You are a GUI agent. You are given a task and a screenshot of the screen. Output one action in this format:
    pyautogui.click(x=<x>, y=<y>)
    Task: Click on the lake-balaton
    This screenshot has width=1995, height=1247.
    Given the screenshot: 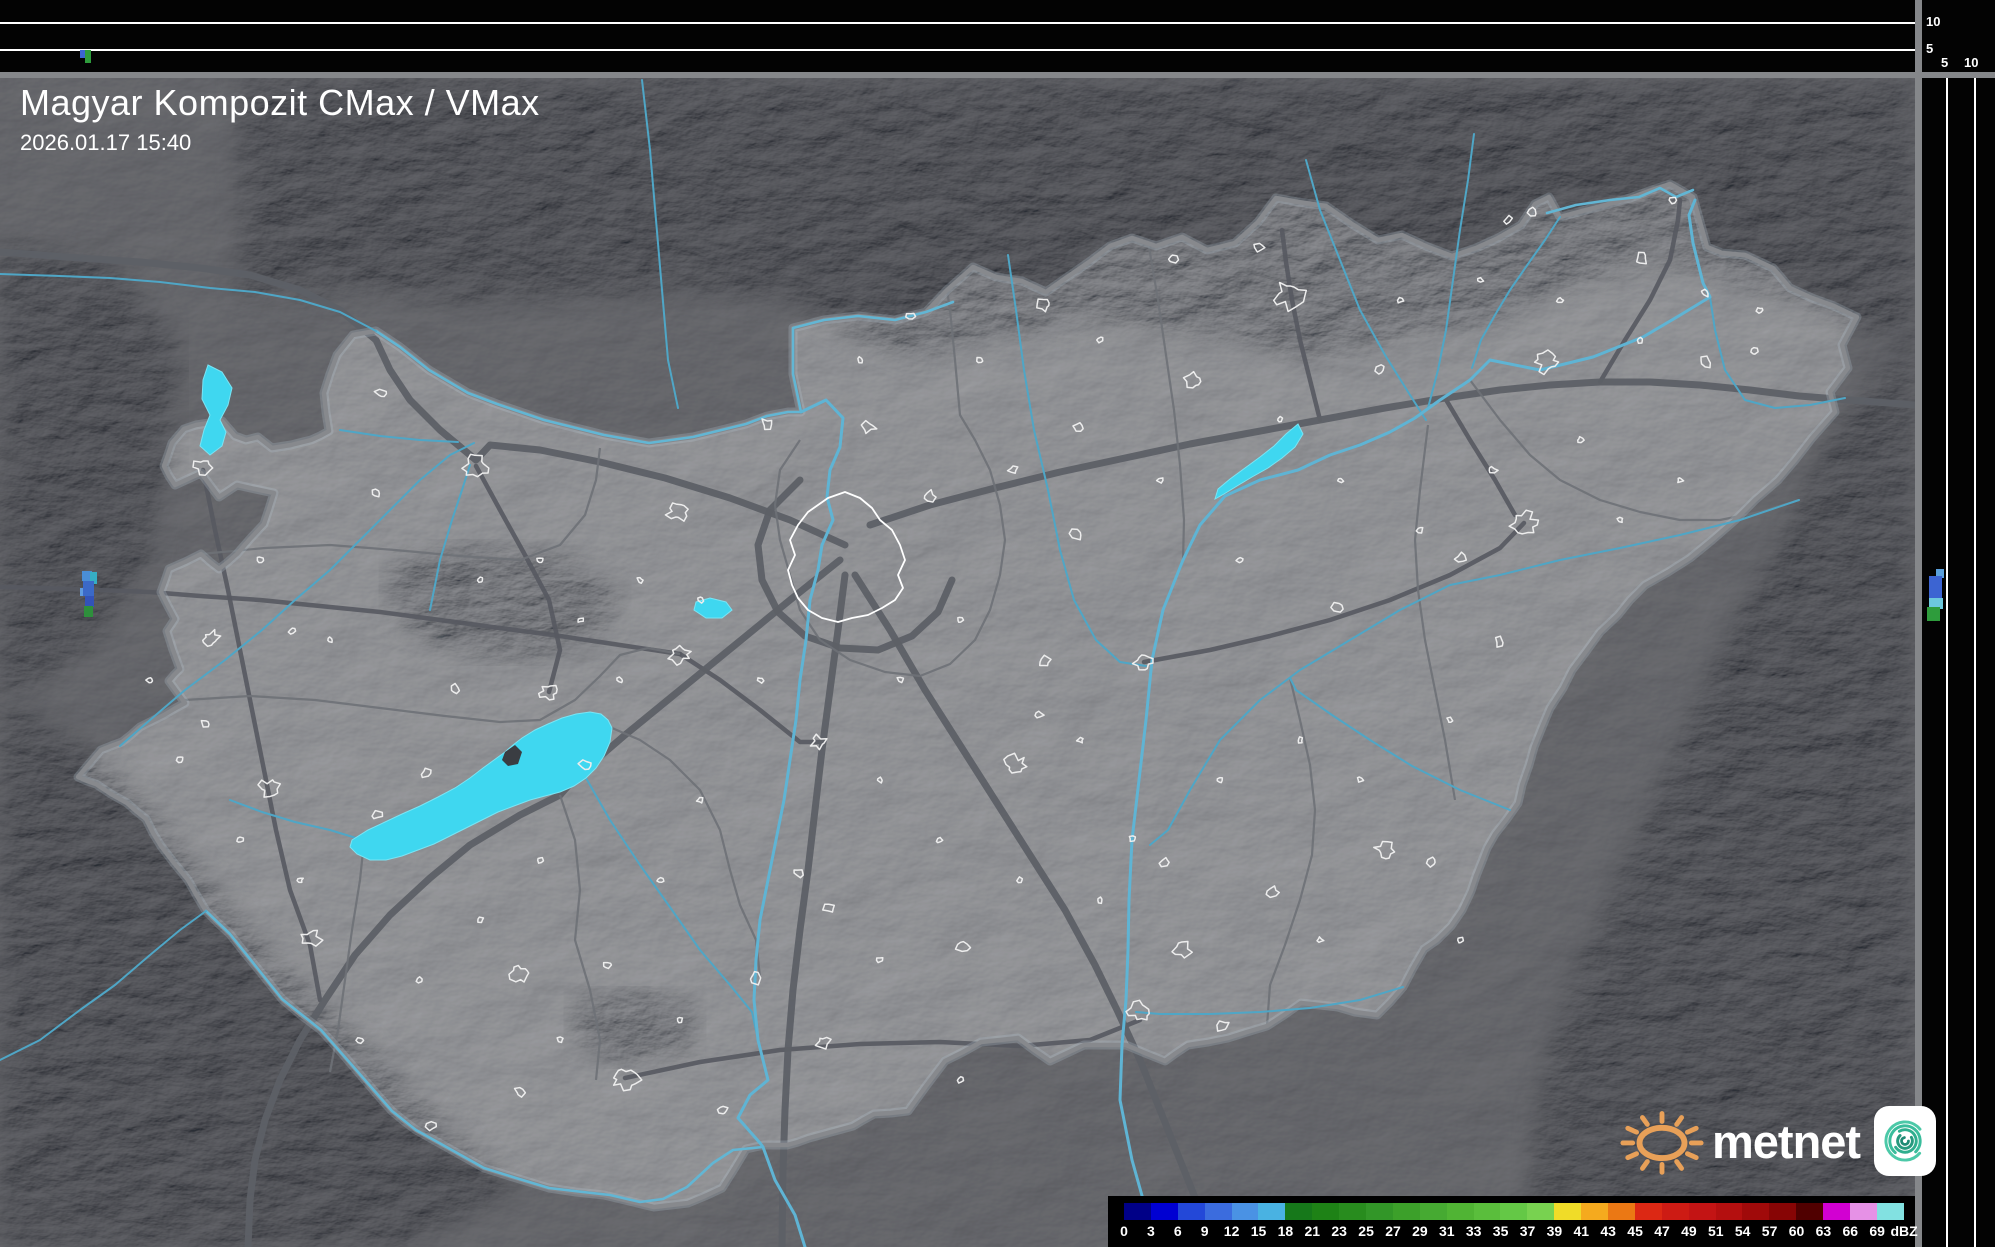 What is the action you would take?
    pyautogui.click(x=481, y=786)
    